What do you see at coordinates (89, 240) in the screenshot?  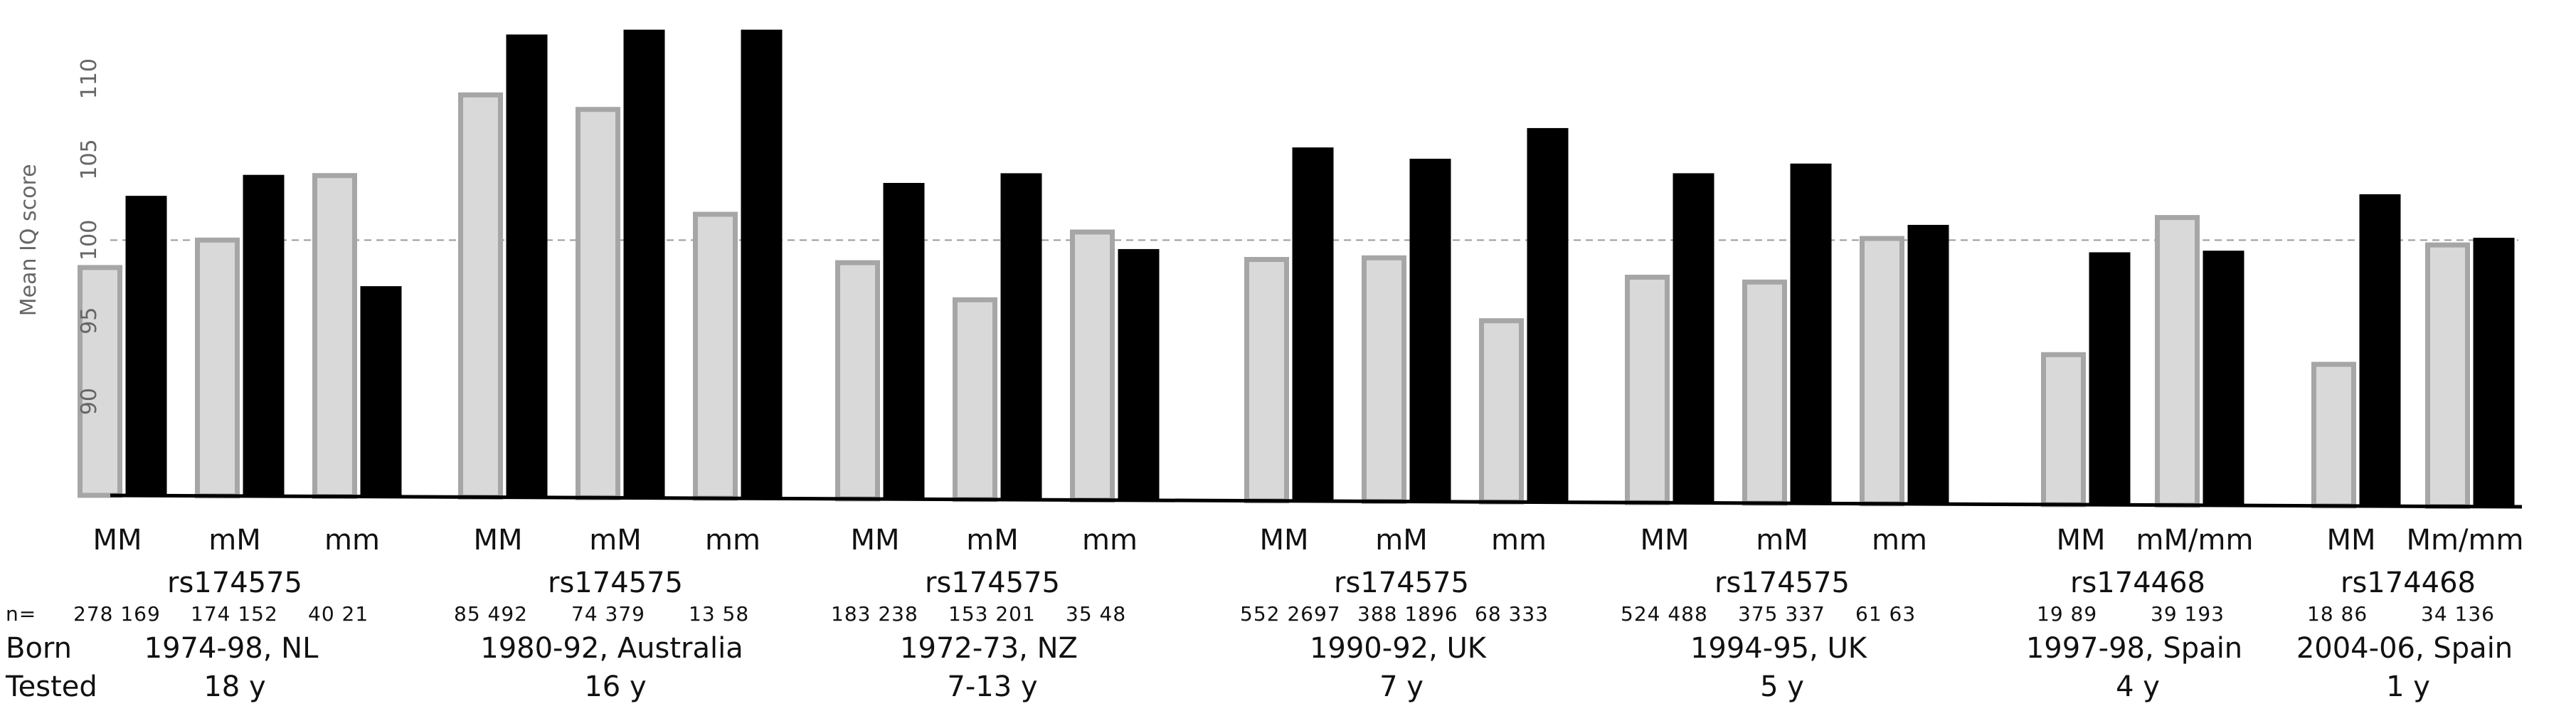 I see `y-tick-label: 100` at bounding box center [89, 240].